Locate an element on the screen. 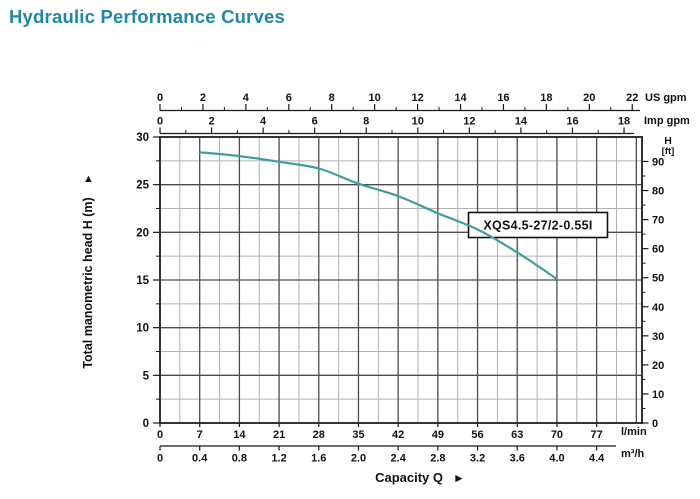  lmin-tick-label: 49 is located at coordinates (438, 435).